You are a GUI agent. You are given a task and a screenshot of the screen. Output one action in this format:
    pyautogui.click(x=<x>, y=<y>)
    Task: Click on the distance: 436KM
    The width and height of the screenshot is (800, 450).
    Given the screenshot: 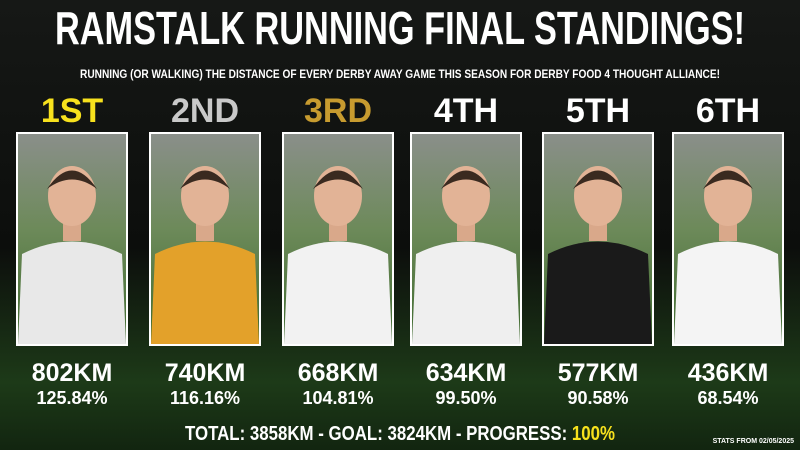 What is the action you would take?
    pyautogui.click(x=728, y=373)
    